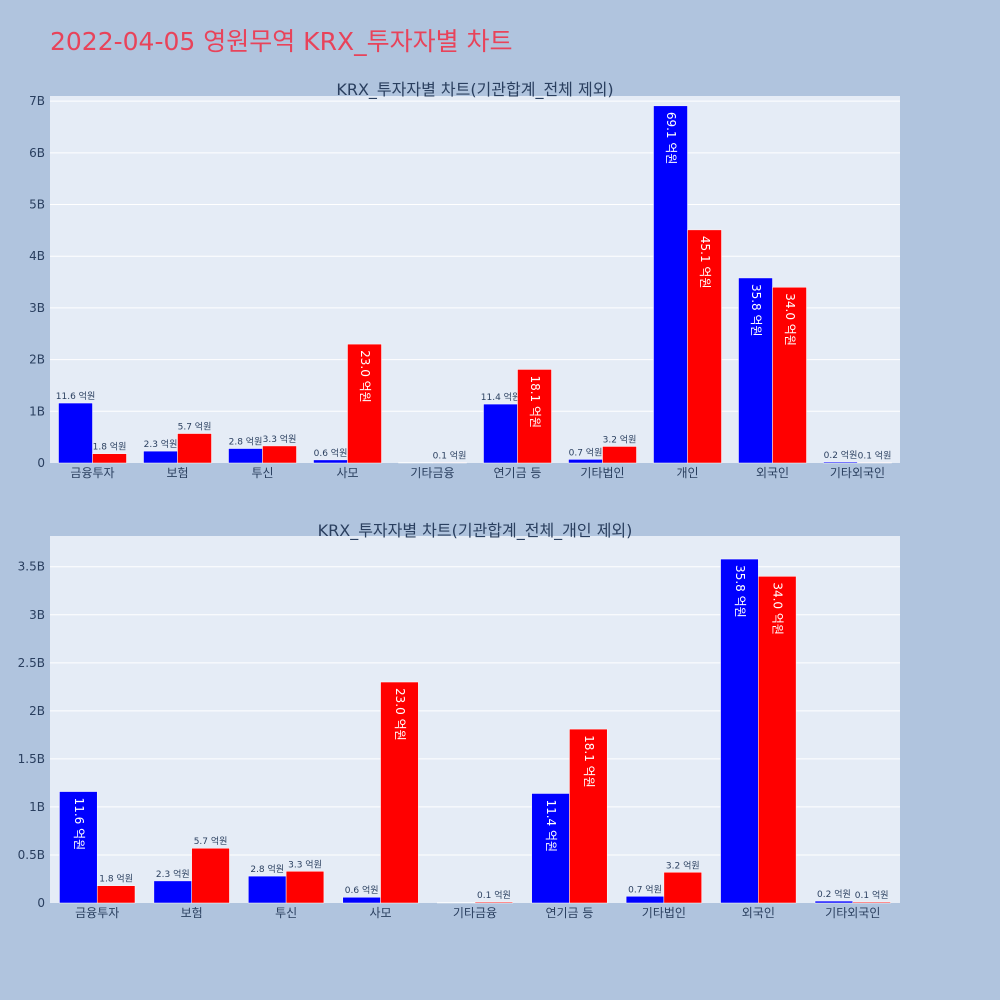 The height and width of the screenshot is (1000, 1000). What do you see at coordinates (110, 447) in the screenshot?
I see `data-label: 1.8 억원` at bounding box center [110, 447].